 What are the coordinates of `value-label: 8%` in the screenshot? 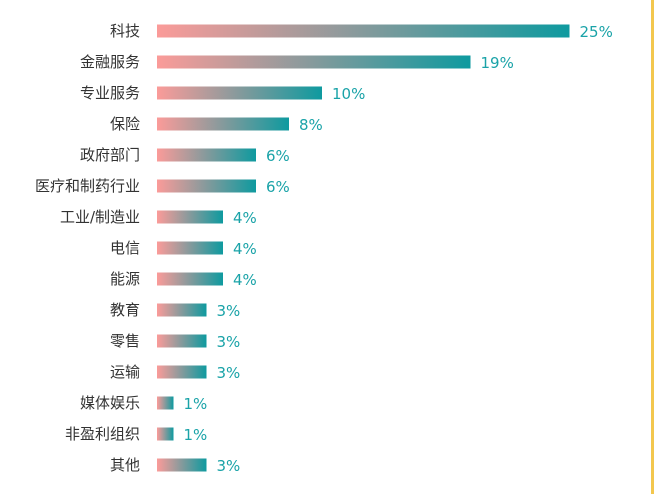 It's located at (311, 125).